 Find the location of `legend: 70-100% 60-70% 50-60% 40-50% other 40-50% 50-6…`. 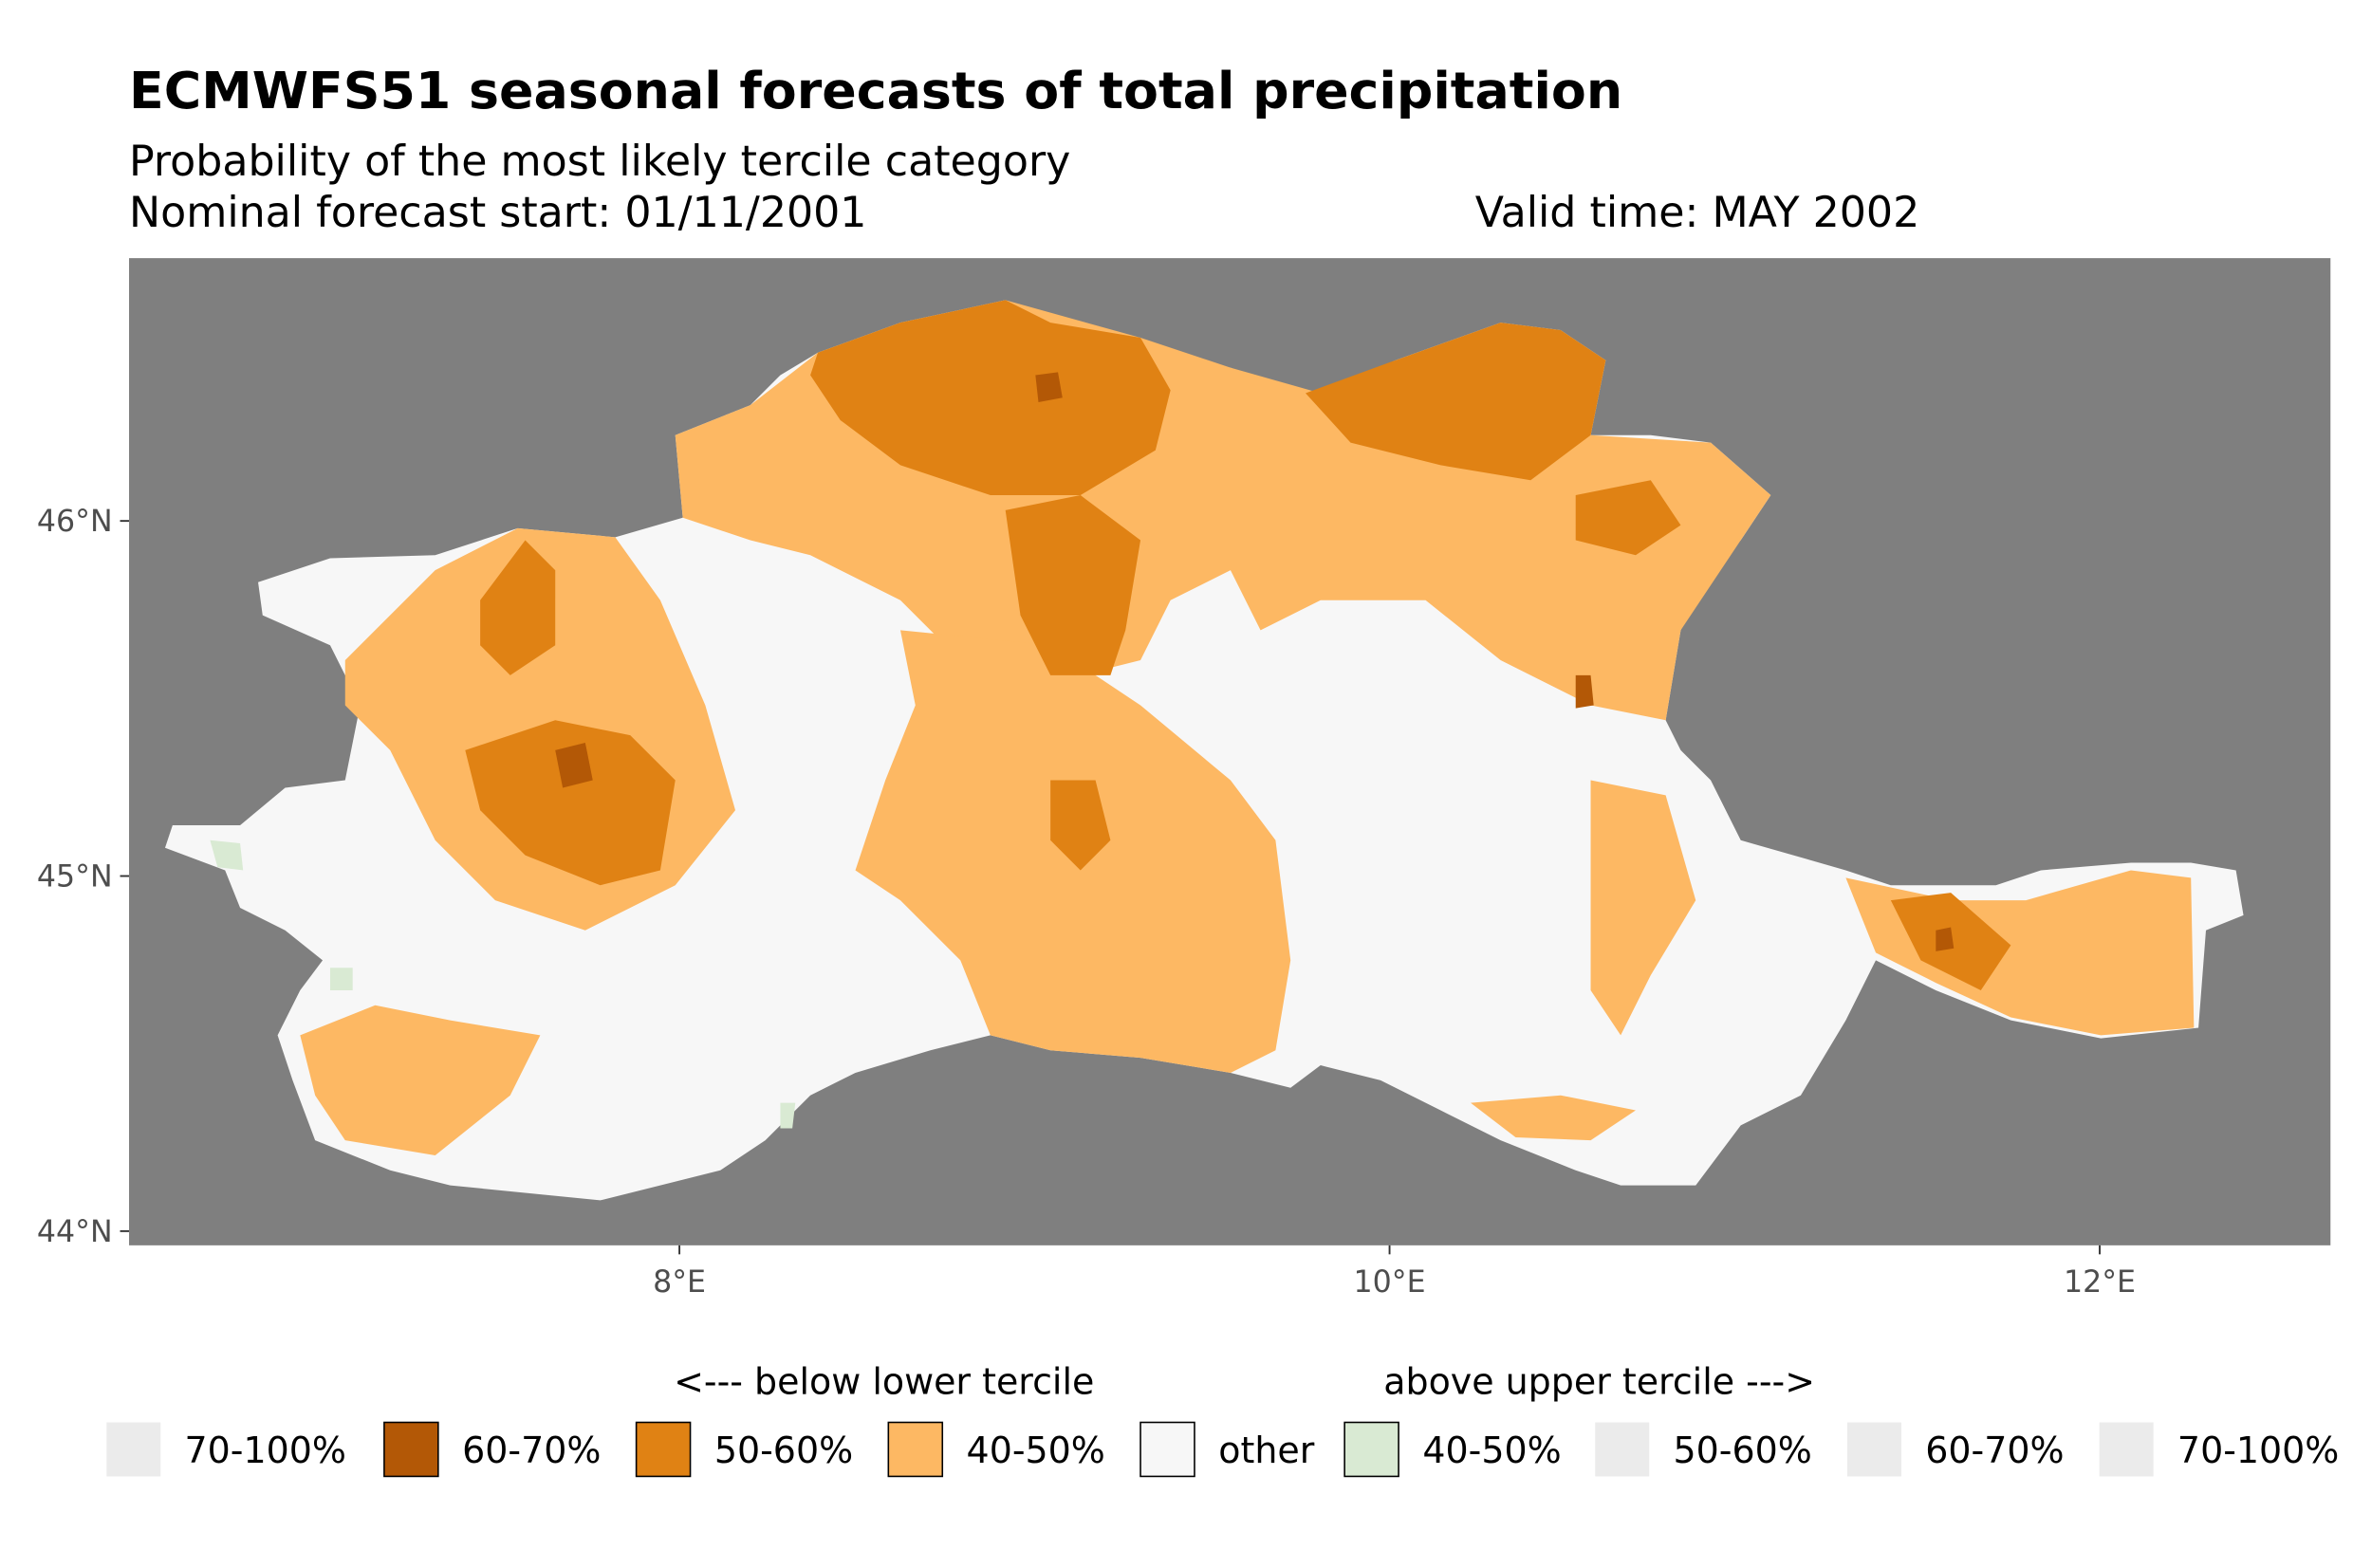

legend: 70-100% 60-70% 50-60% 40-50% other 40-50% 50-6… is located at coordinates (1222, 1450).